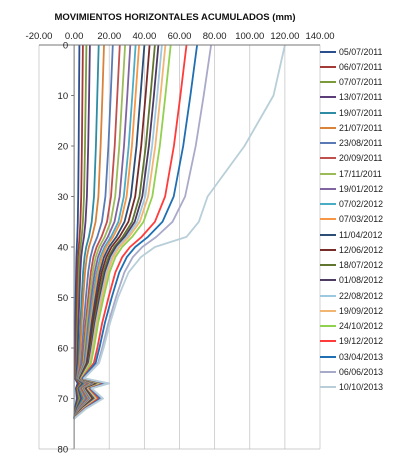  I want to click on legend-label: 12/06/2012, so click(361, 249).